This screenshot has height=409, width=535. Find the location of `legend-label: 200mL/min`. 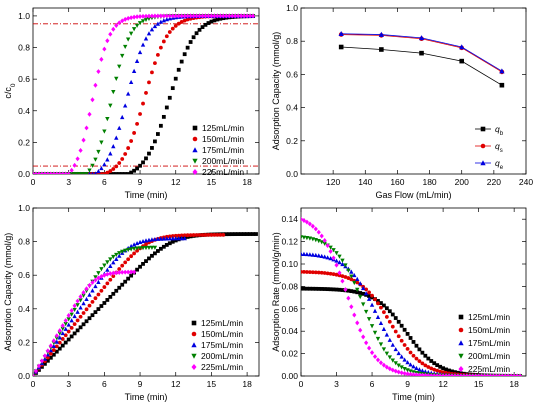

legend-label: 200mL/min is located at coordinates (223, 161).